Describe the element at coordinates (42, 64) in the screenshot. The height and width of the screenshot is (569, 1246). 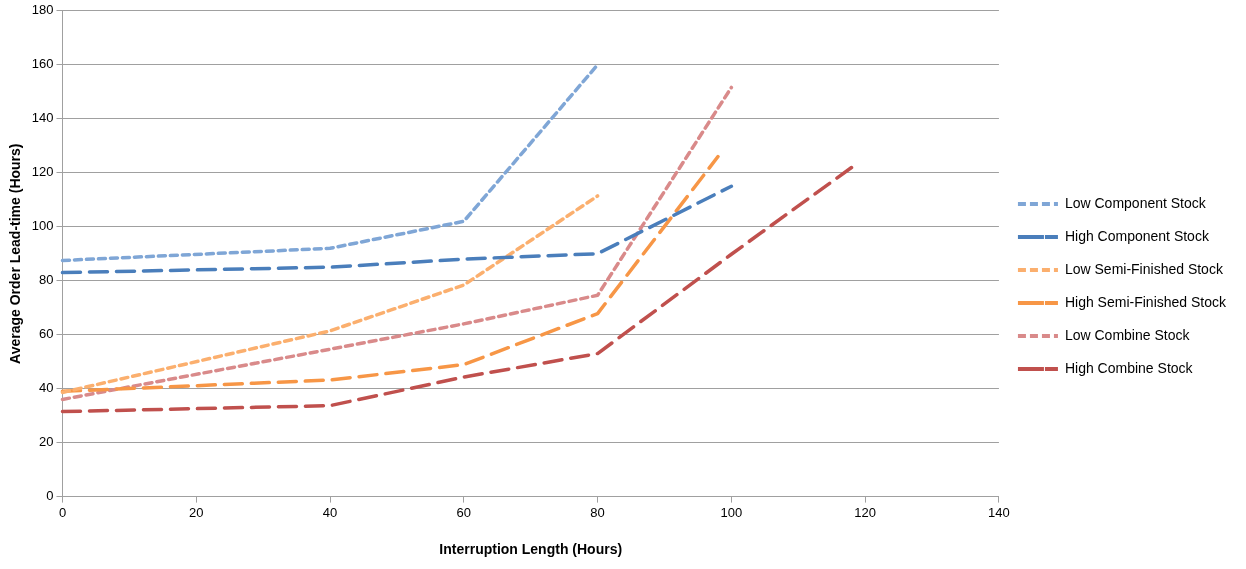
I see `y-tick-label: 160` at that location.